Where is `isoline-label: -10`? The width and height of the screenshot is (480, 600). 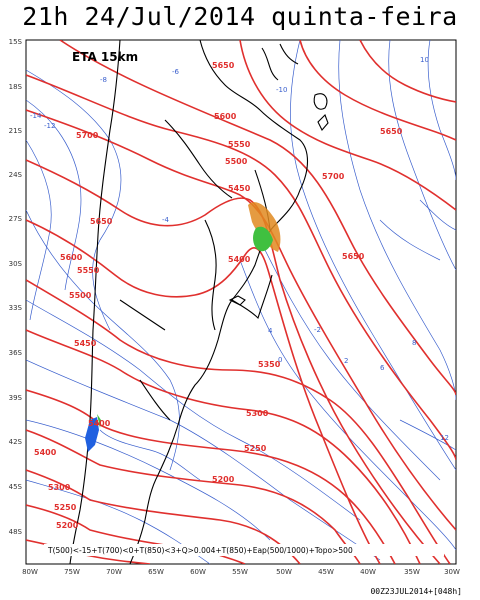 isoline-label: -10 is located at coordinates (281, 90).